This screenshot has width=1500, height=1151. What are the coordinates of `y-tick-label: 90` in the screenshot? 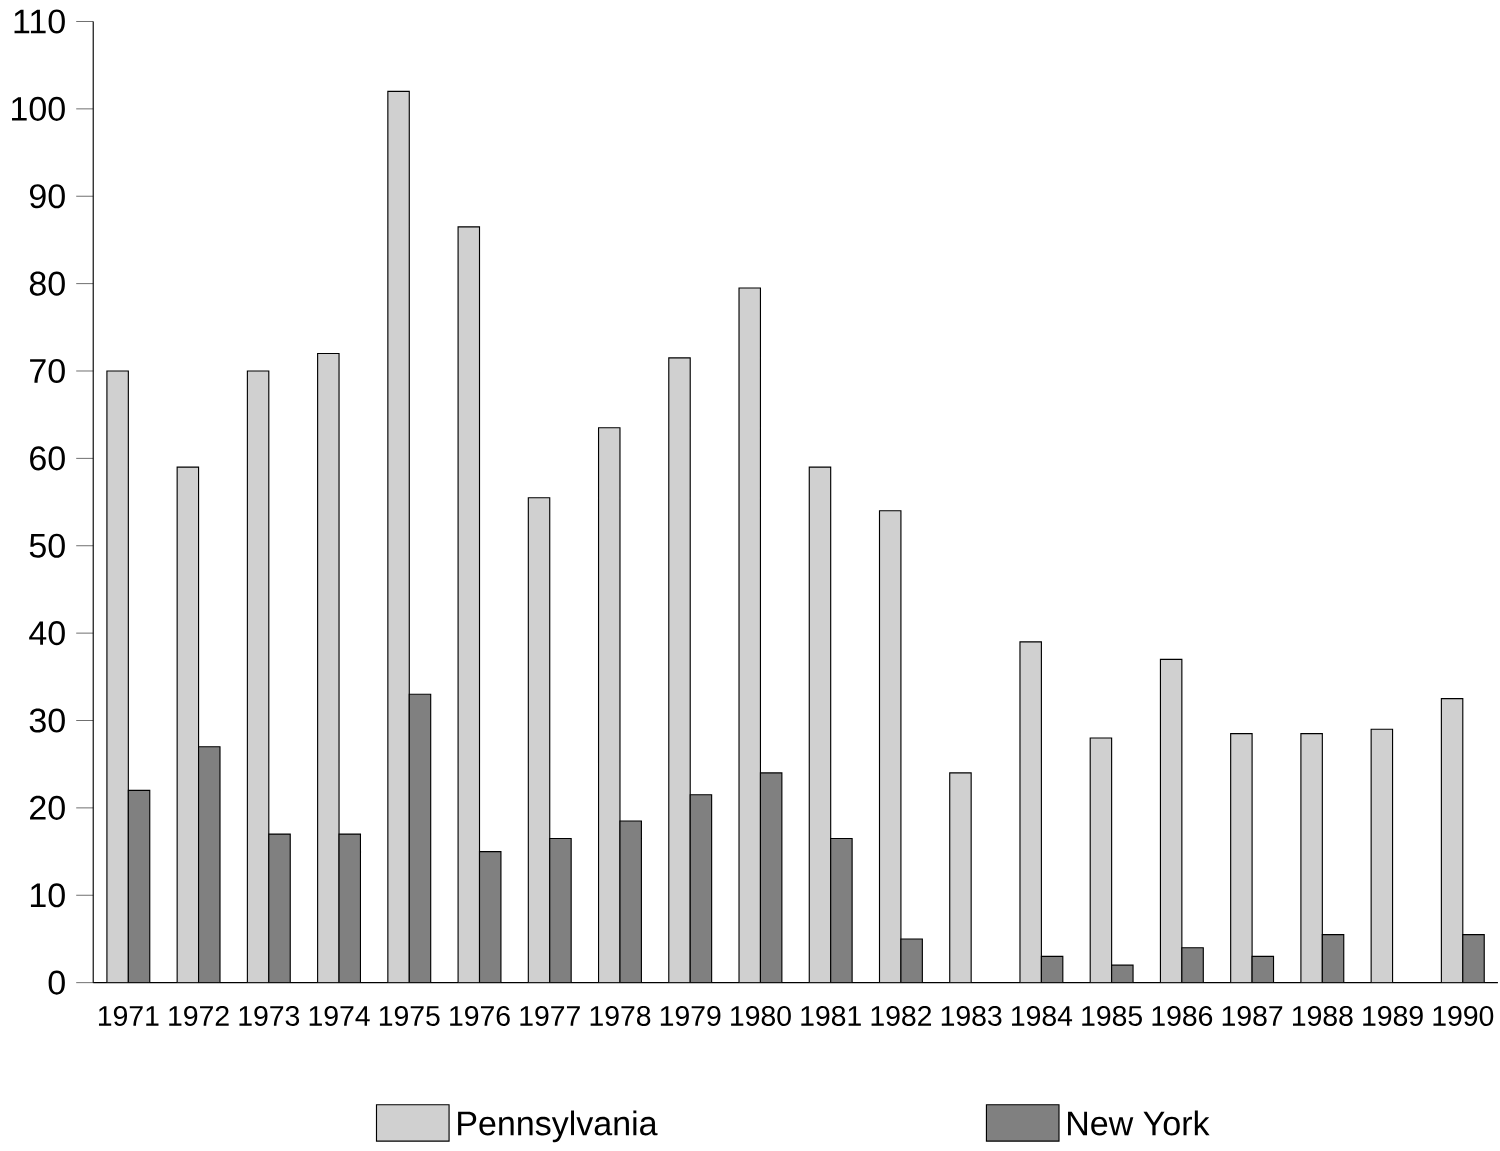 It's located at (47, 196).